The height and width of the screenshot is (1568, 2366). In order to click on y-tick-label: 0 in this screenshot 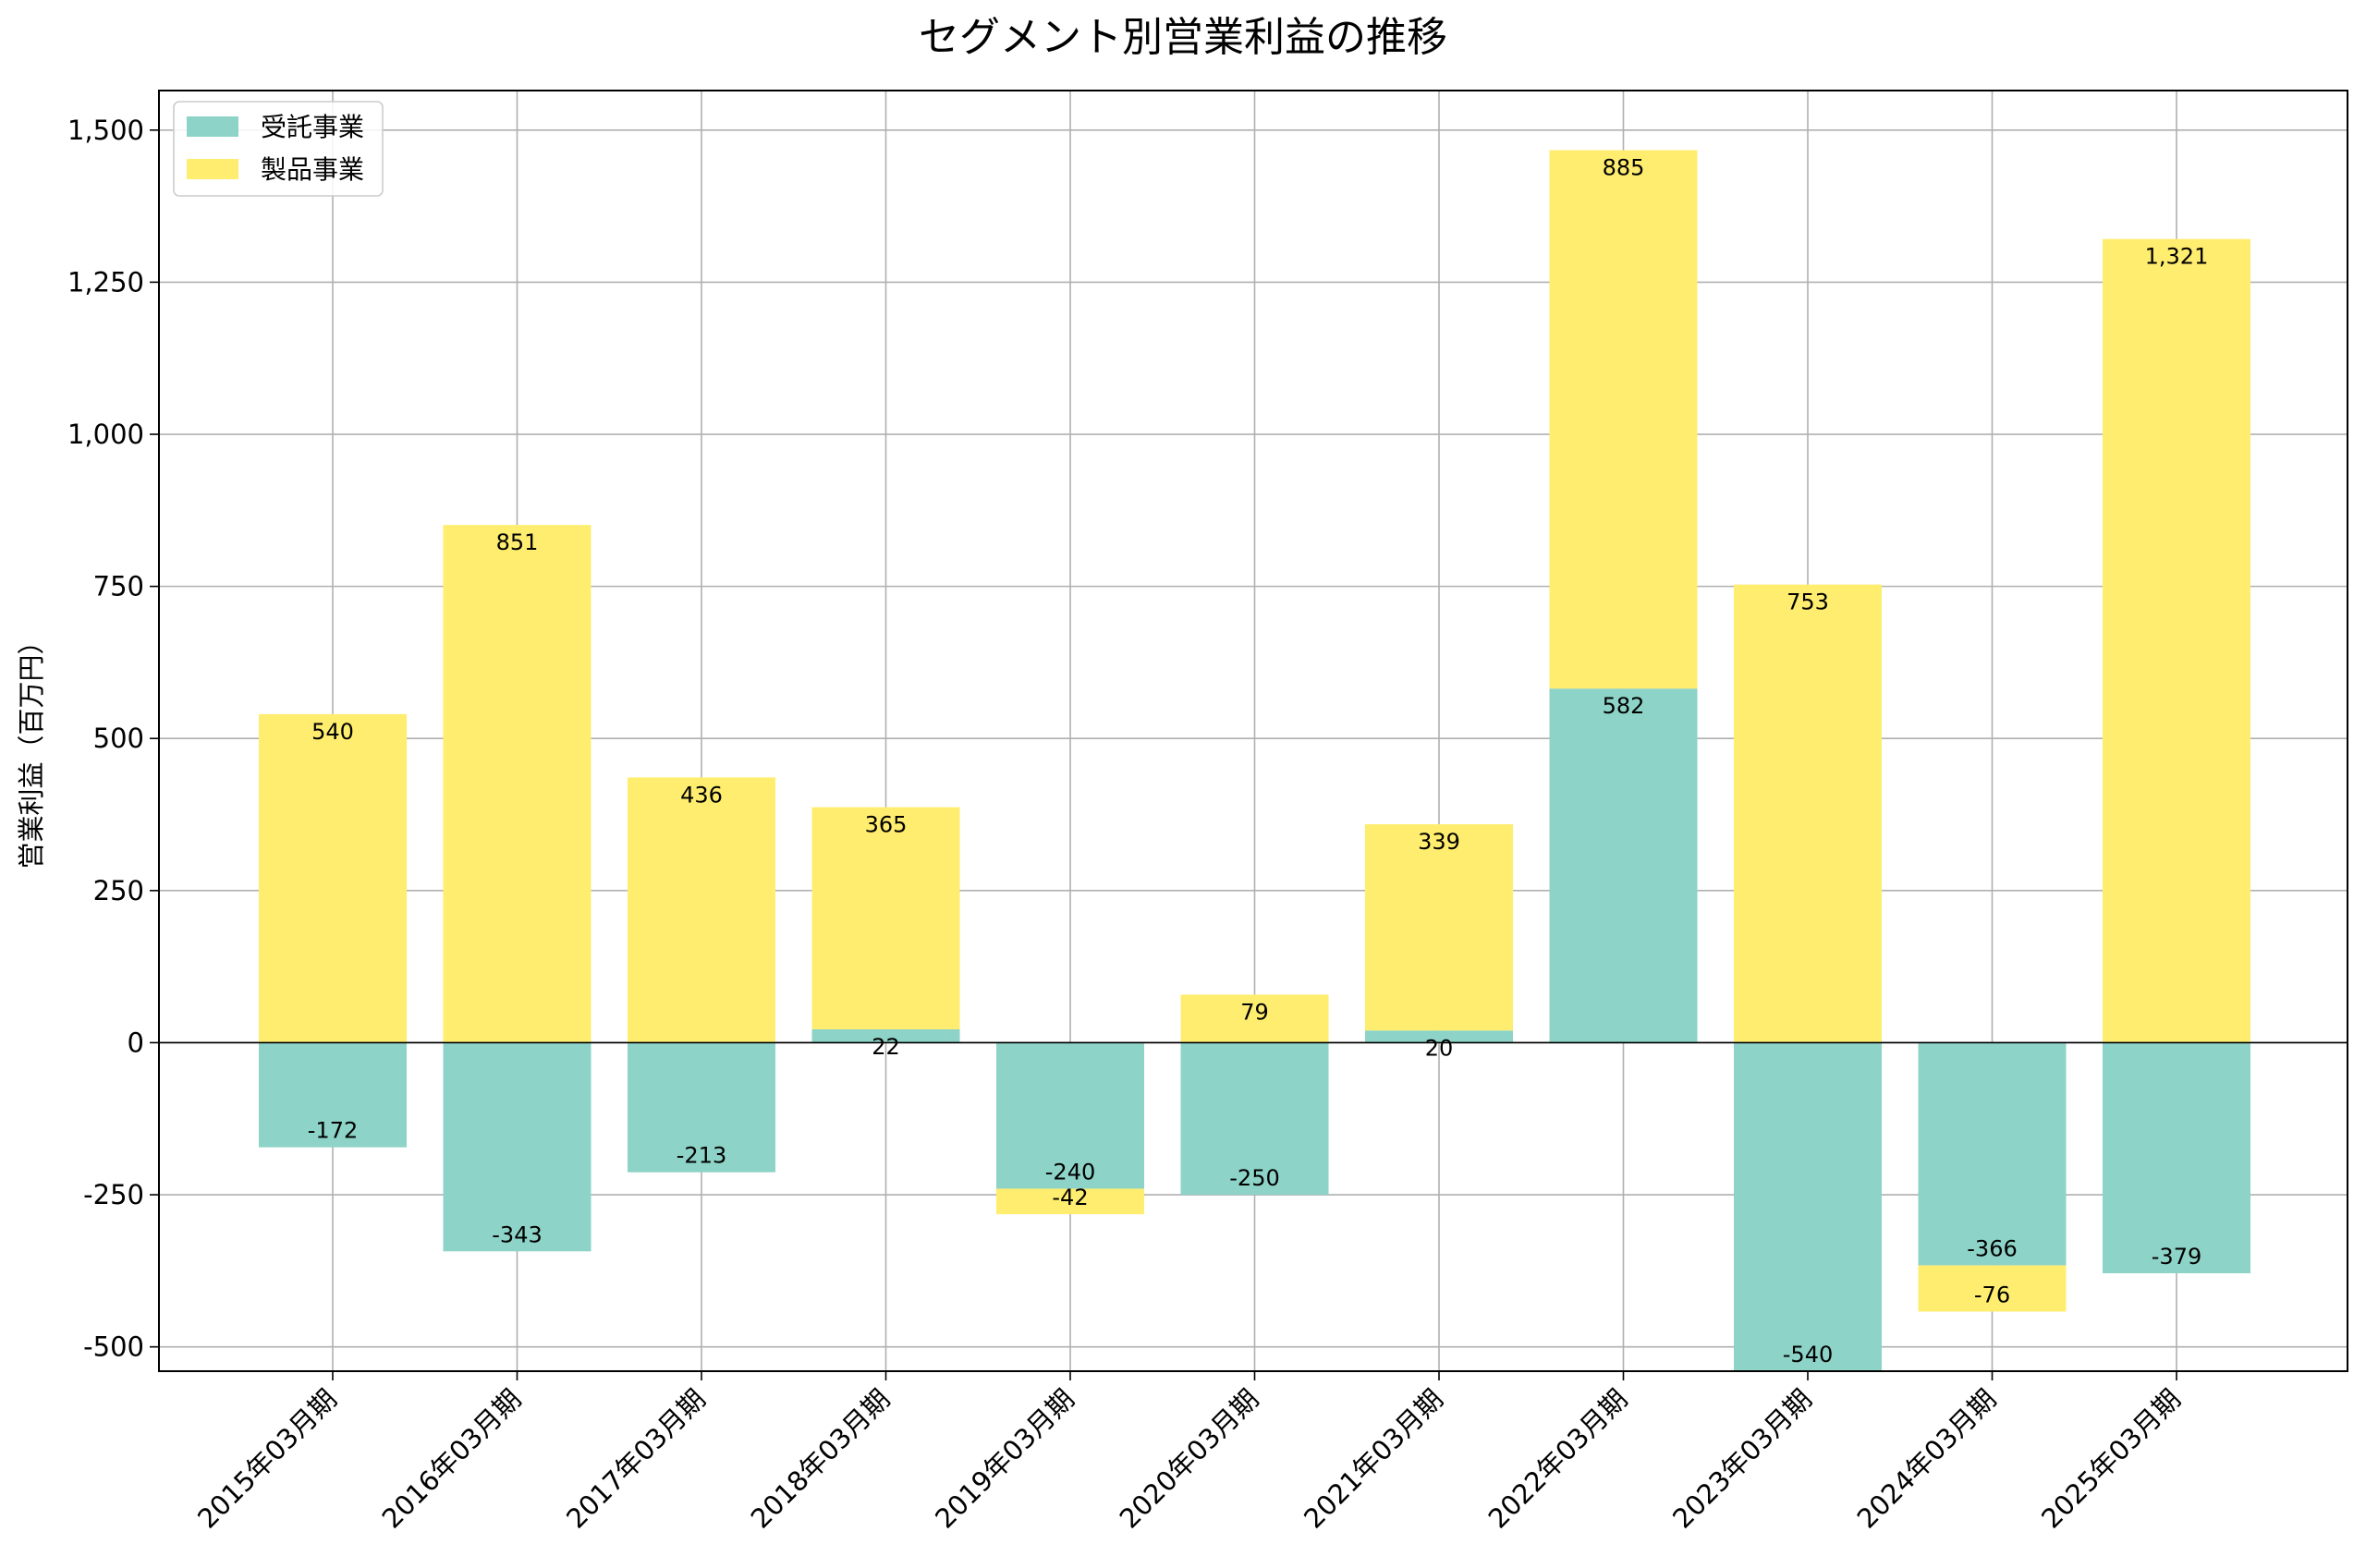, I will do `click(136, 1042)`.